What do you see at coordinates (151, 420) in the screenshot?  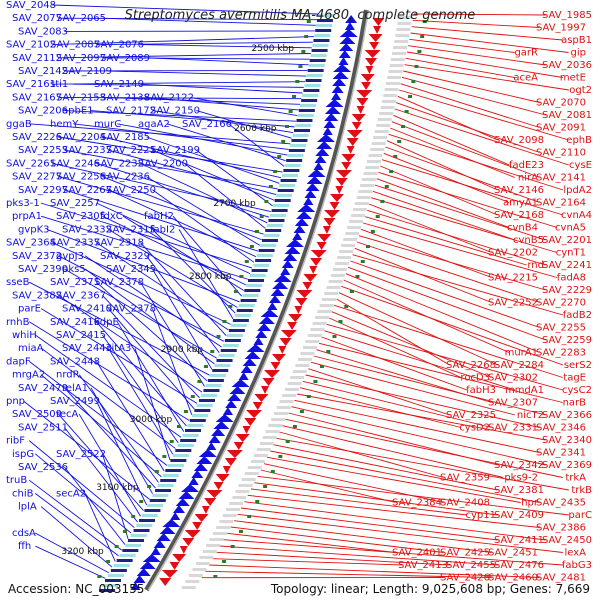 I see `kbp-tick-label: 3000 kbp` at bounding box center [151, 420].